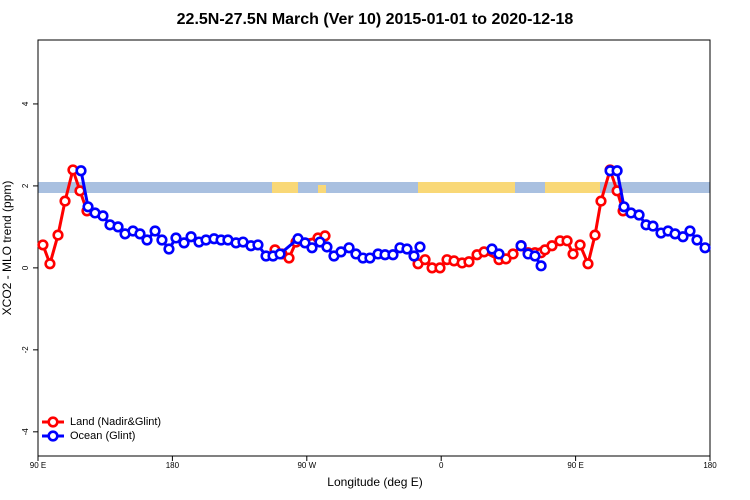  I want to click on y-axis-label: XCO2 - MLO trend (ppm), so click(7, 248).